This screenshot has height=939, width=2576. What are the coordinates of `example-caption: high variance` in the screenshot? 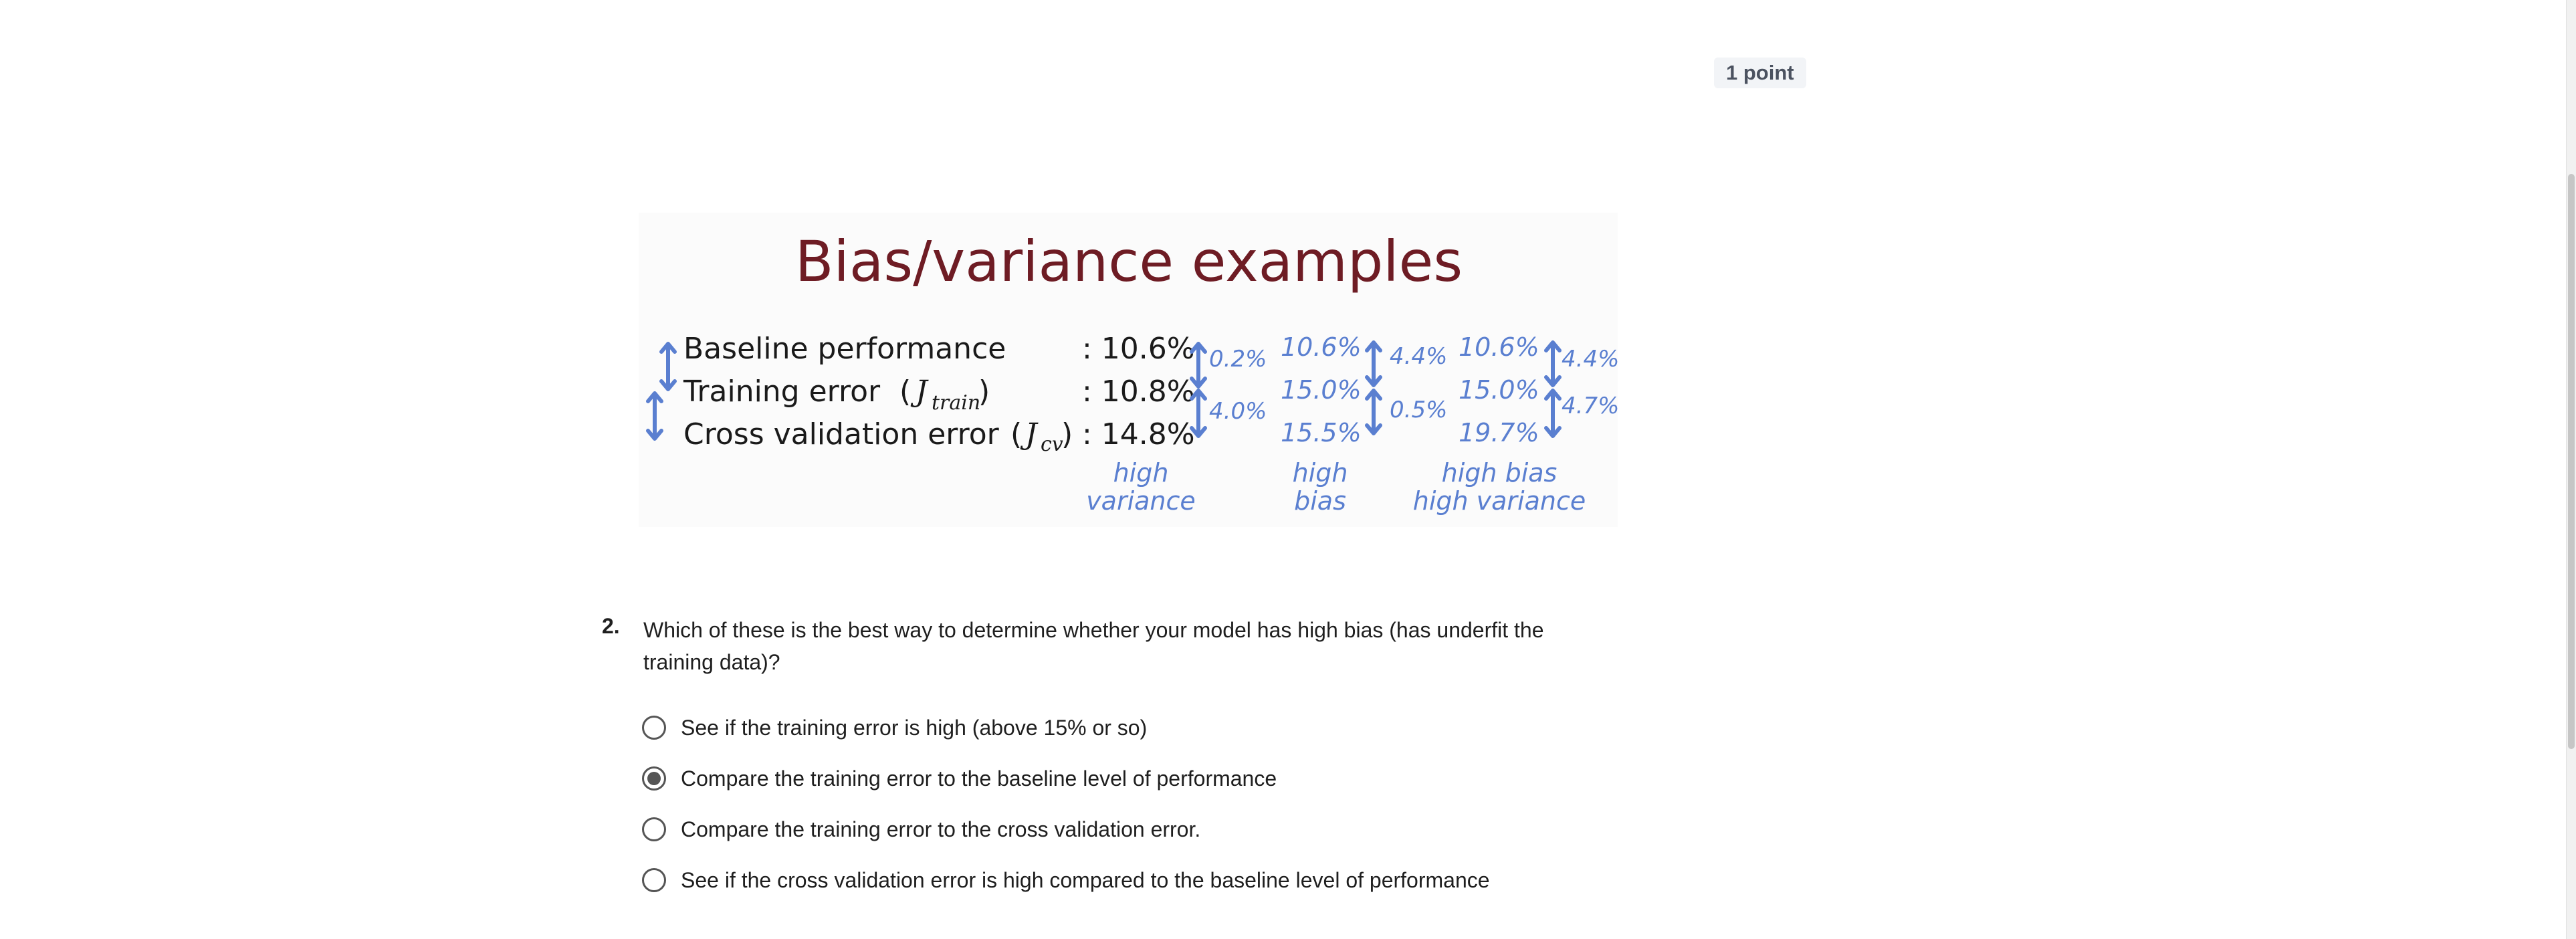 It's located at (1499, 501).